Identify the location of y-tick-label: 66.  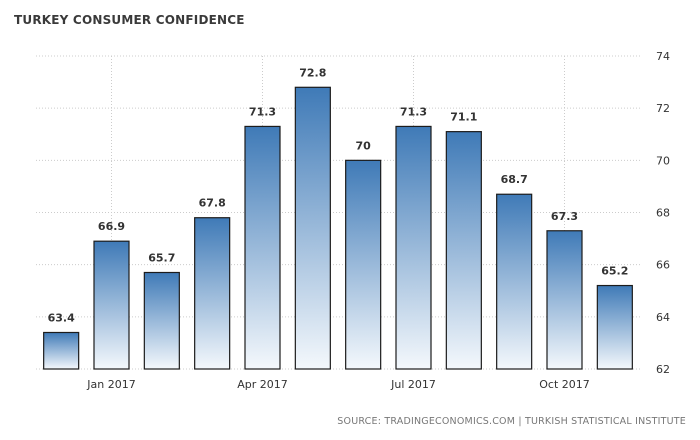
(663, 265).